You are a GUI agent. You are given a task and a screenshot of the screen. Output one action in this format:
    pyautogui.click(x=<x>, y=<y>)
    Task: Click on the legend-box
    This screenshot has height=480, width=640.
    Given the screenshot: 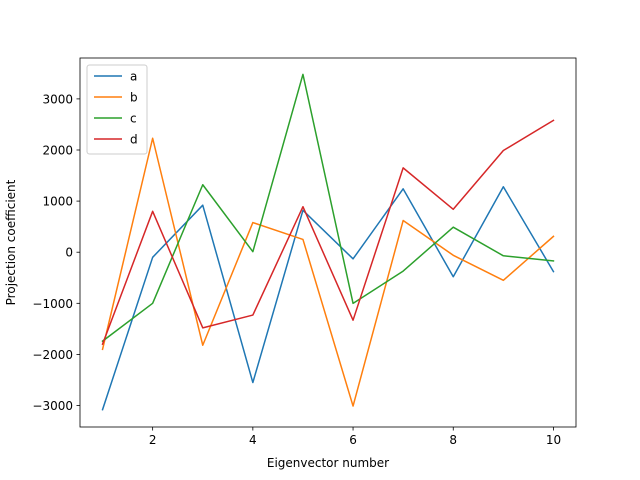 What is the action you would take?
    pyautogui.click(x=117, y=109)
    